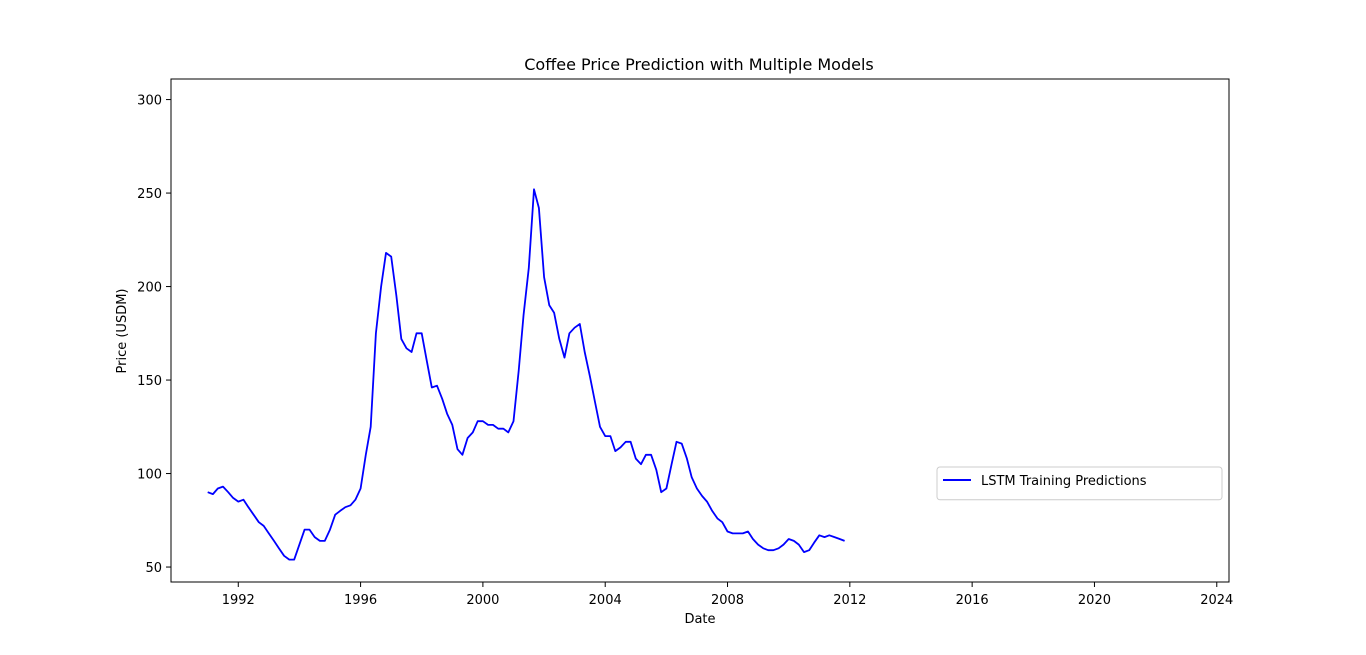  I want to click on x-axis: 1992 1996 2000 2004 2008 2012 2016 2020 2024, so click(727, 595).